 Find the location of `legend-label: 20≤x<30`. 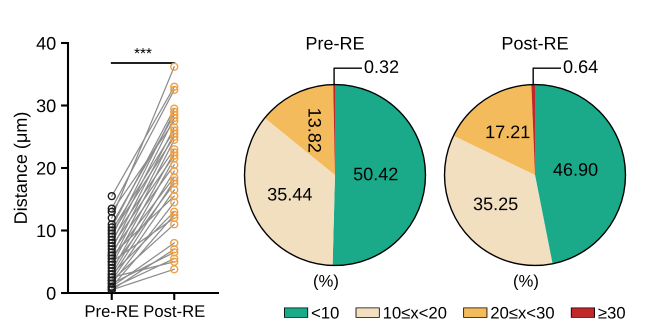

legend-label: 20≤x<30 is located at coordinates (522, 312).